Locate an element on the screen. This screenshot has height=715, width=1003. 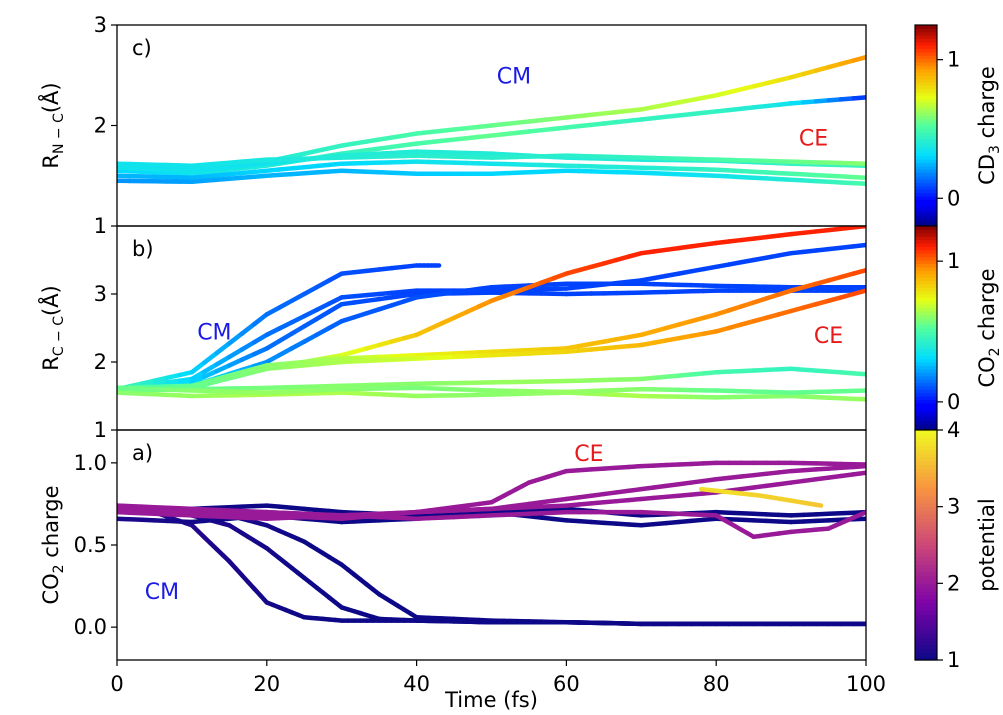
panel-b-series-5-segment is located at coordinates (858, 271).